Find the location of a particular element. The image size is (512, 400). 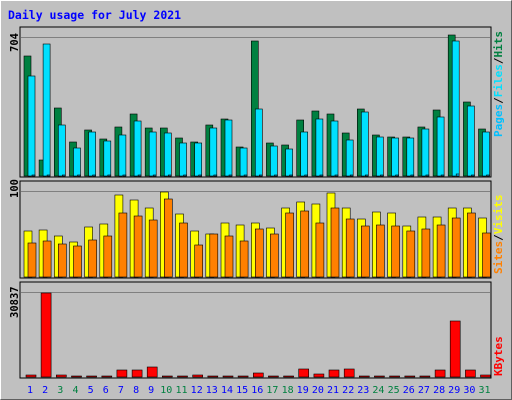

panel-kbytes-ymax-label: 30837 is located at coordinates (15, 302).